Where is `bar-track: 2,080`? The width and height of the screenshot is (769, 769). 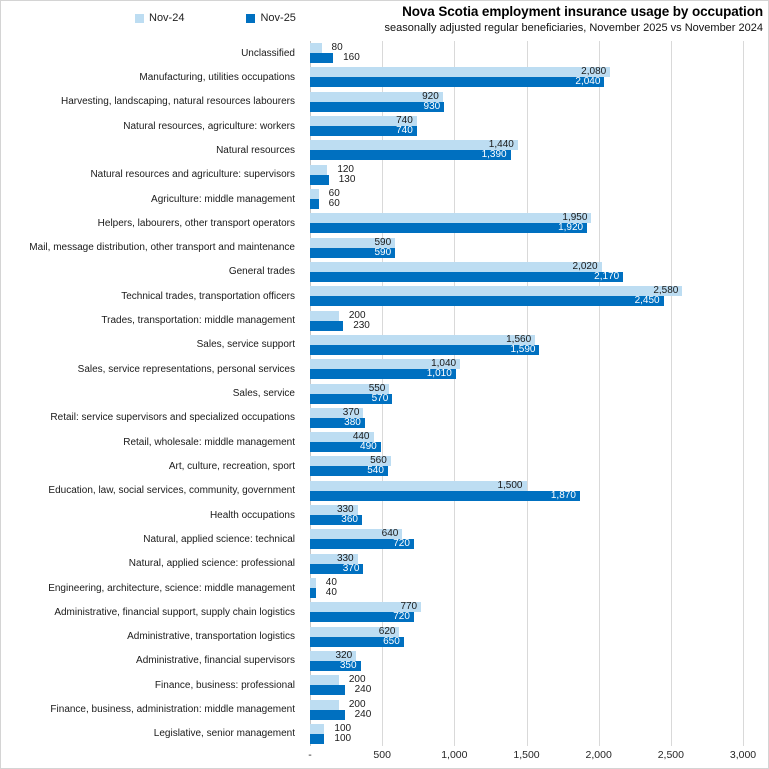
bar-track: 2,080 is located at coordinates (526, 72).